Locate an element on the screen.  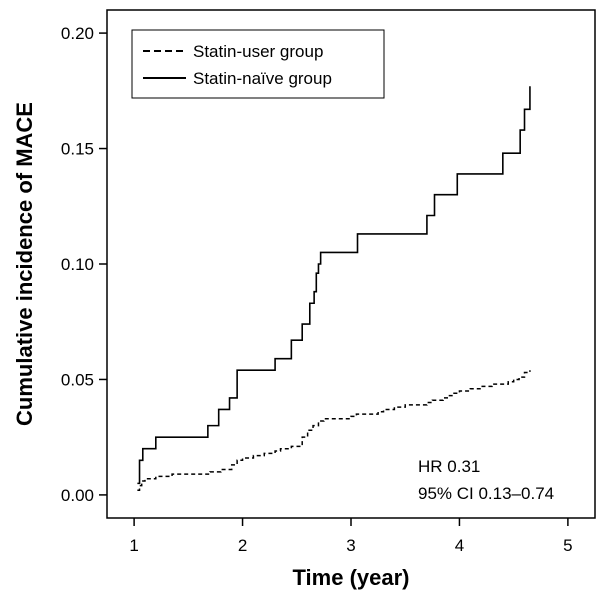
legend: Statin-user group Statin-naïve group is located at coordinates (258, 64).